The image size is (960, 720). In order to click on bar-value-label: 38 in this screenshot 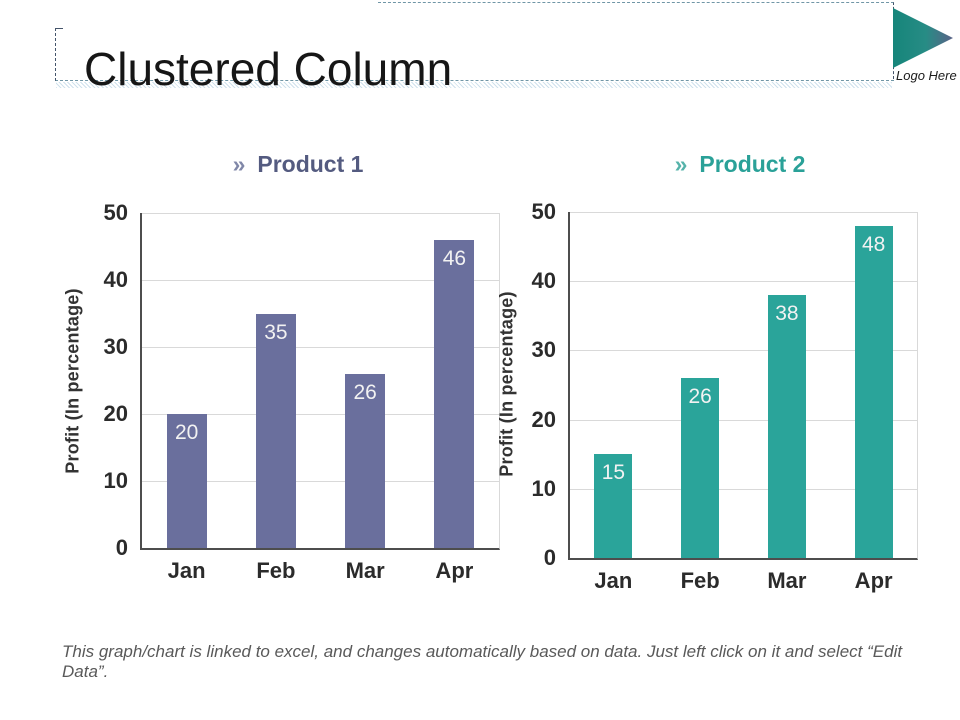, I will do `click(787, 314)`.